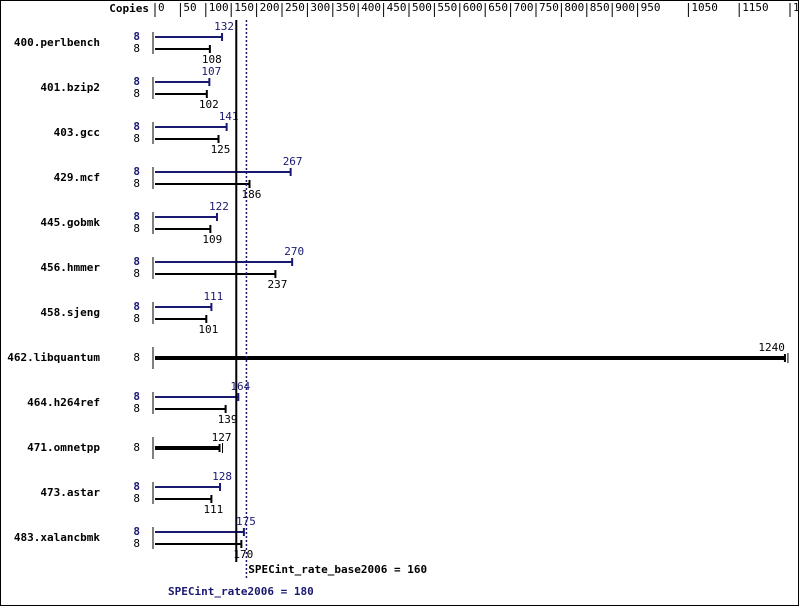 The height and width of the screenshot is (606, 799). I want to click on value-label: 108, so click(212, 59).